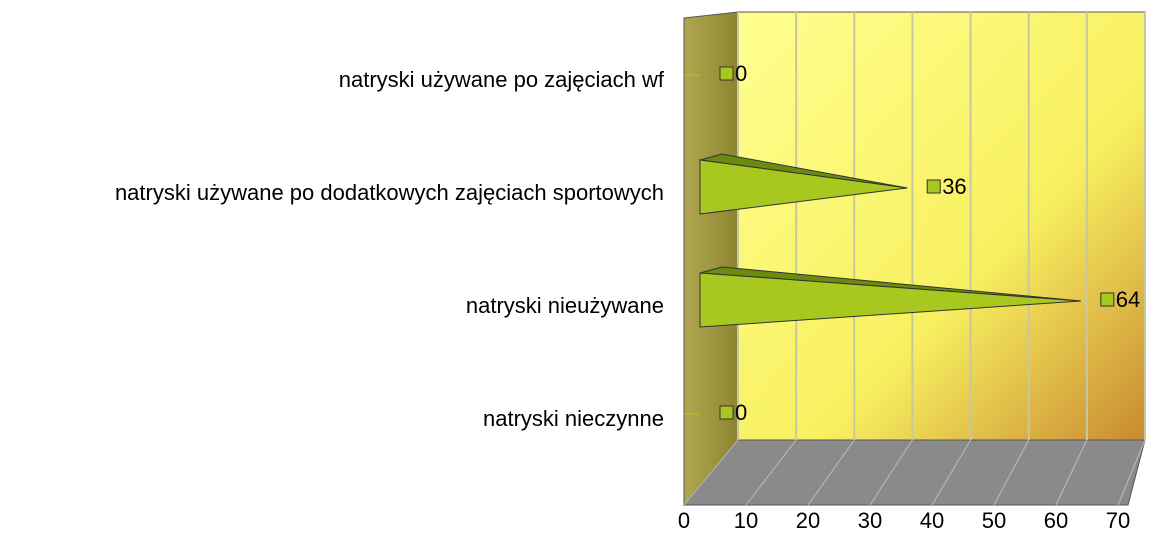 Image resolution: width=1170 pixels, height=533 pixels. Describe the element at coordinates (711, 259) in the screenshot. I see `side-wall` at that location.